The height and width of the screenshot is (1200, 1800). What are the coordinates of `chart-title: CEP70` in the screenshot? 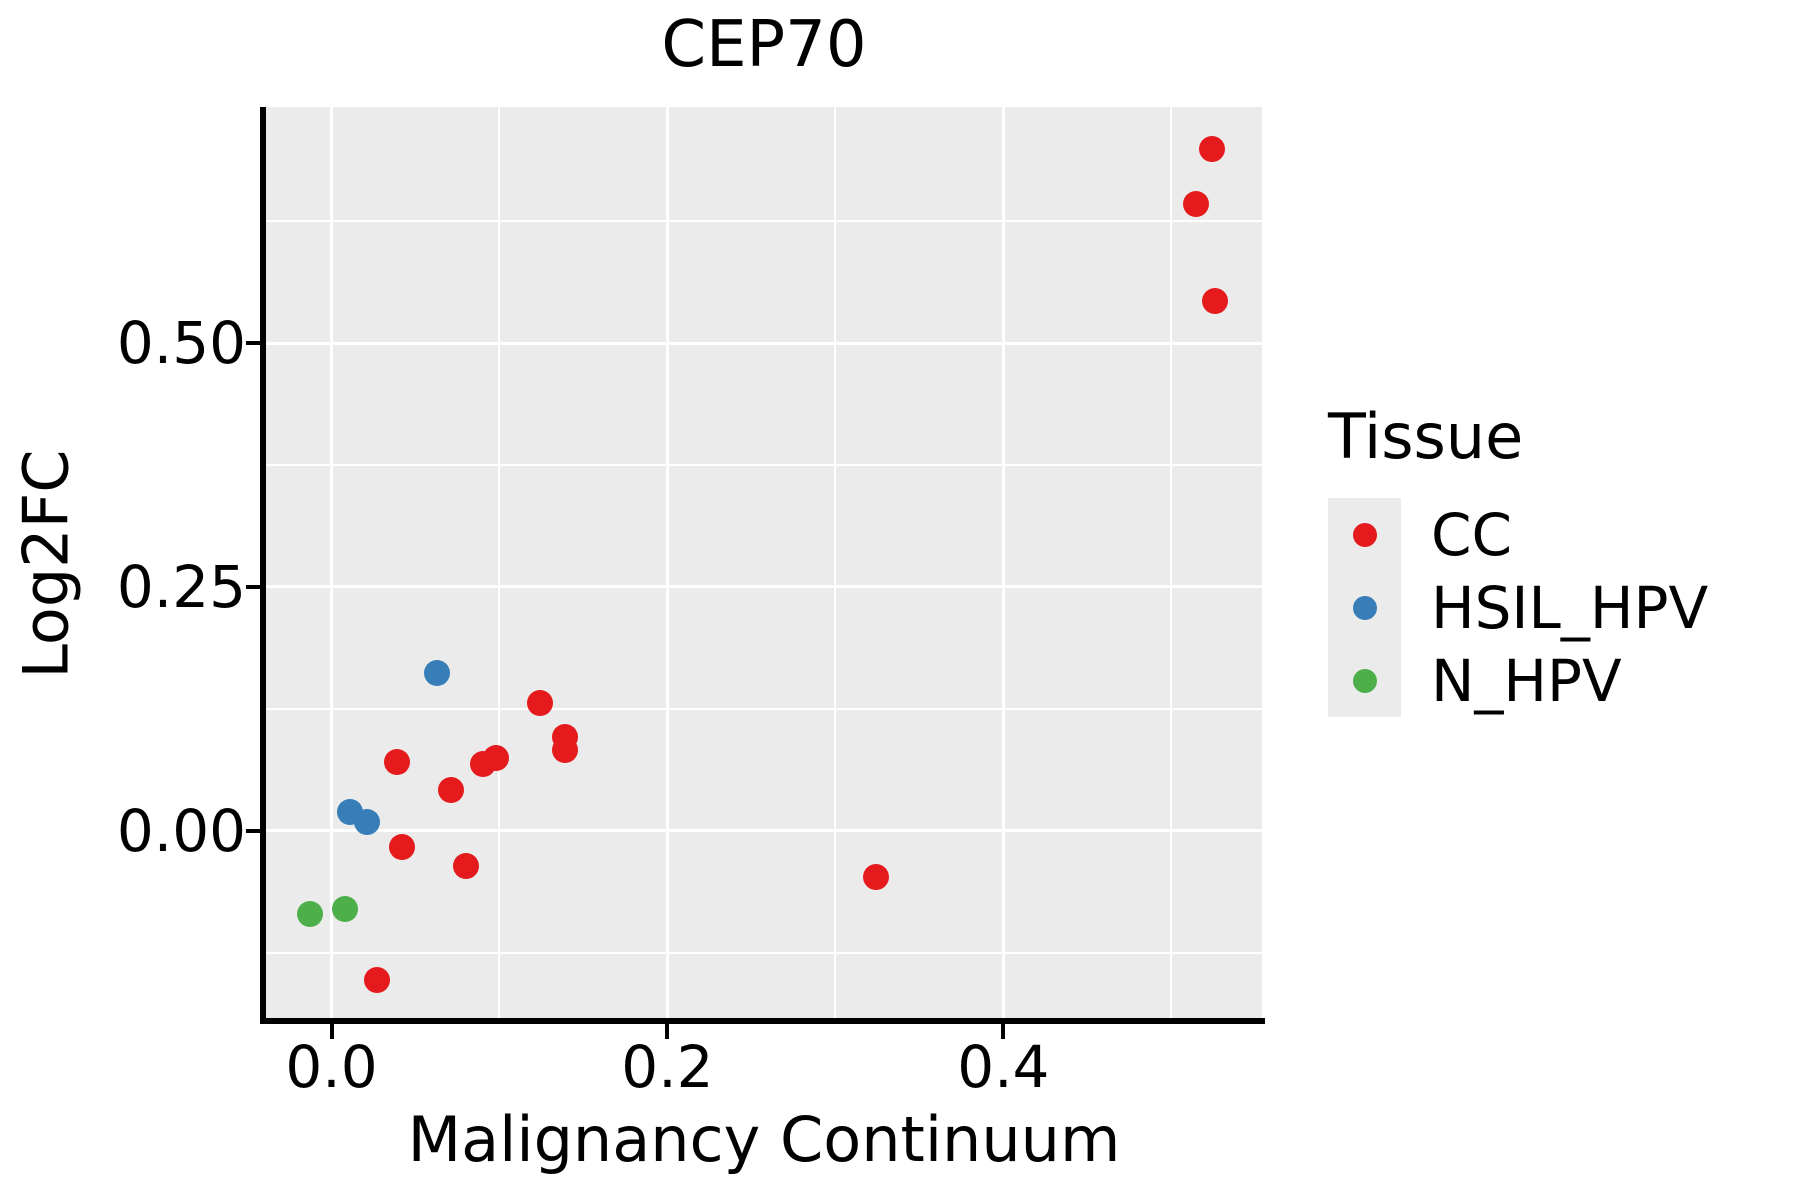 It's located at (764, 45).